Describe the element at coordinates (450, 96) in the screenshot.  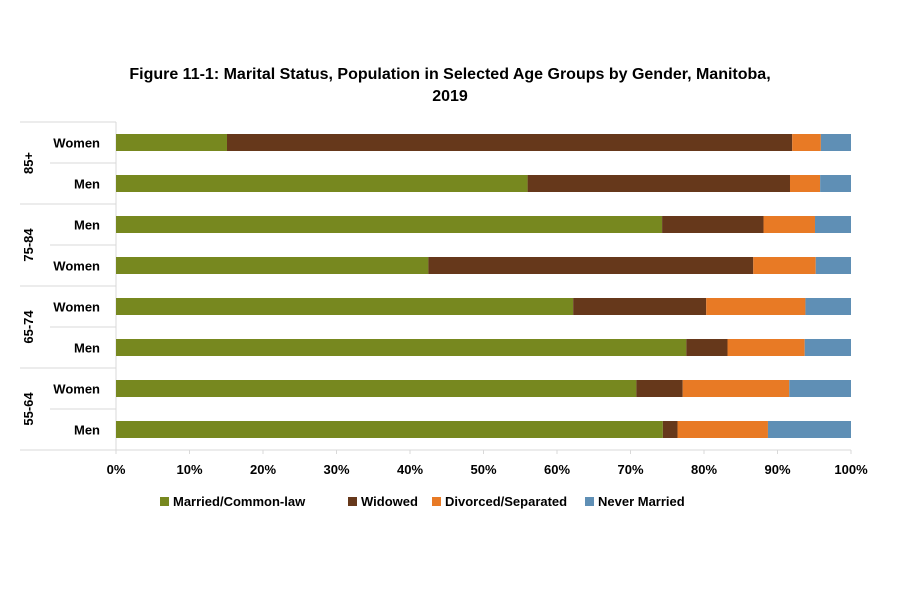
I see `chart-title-line2: 2019` at that location.